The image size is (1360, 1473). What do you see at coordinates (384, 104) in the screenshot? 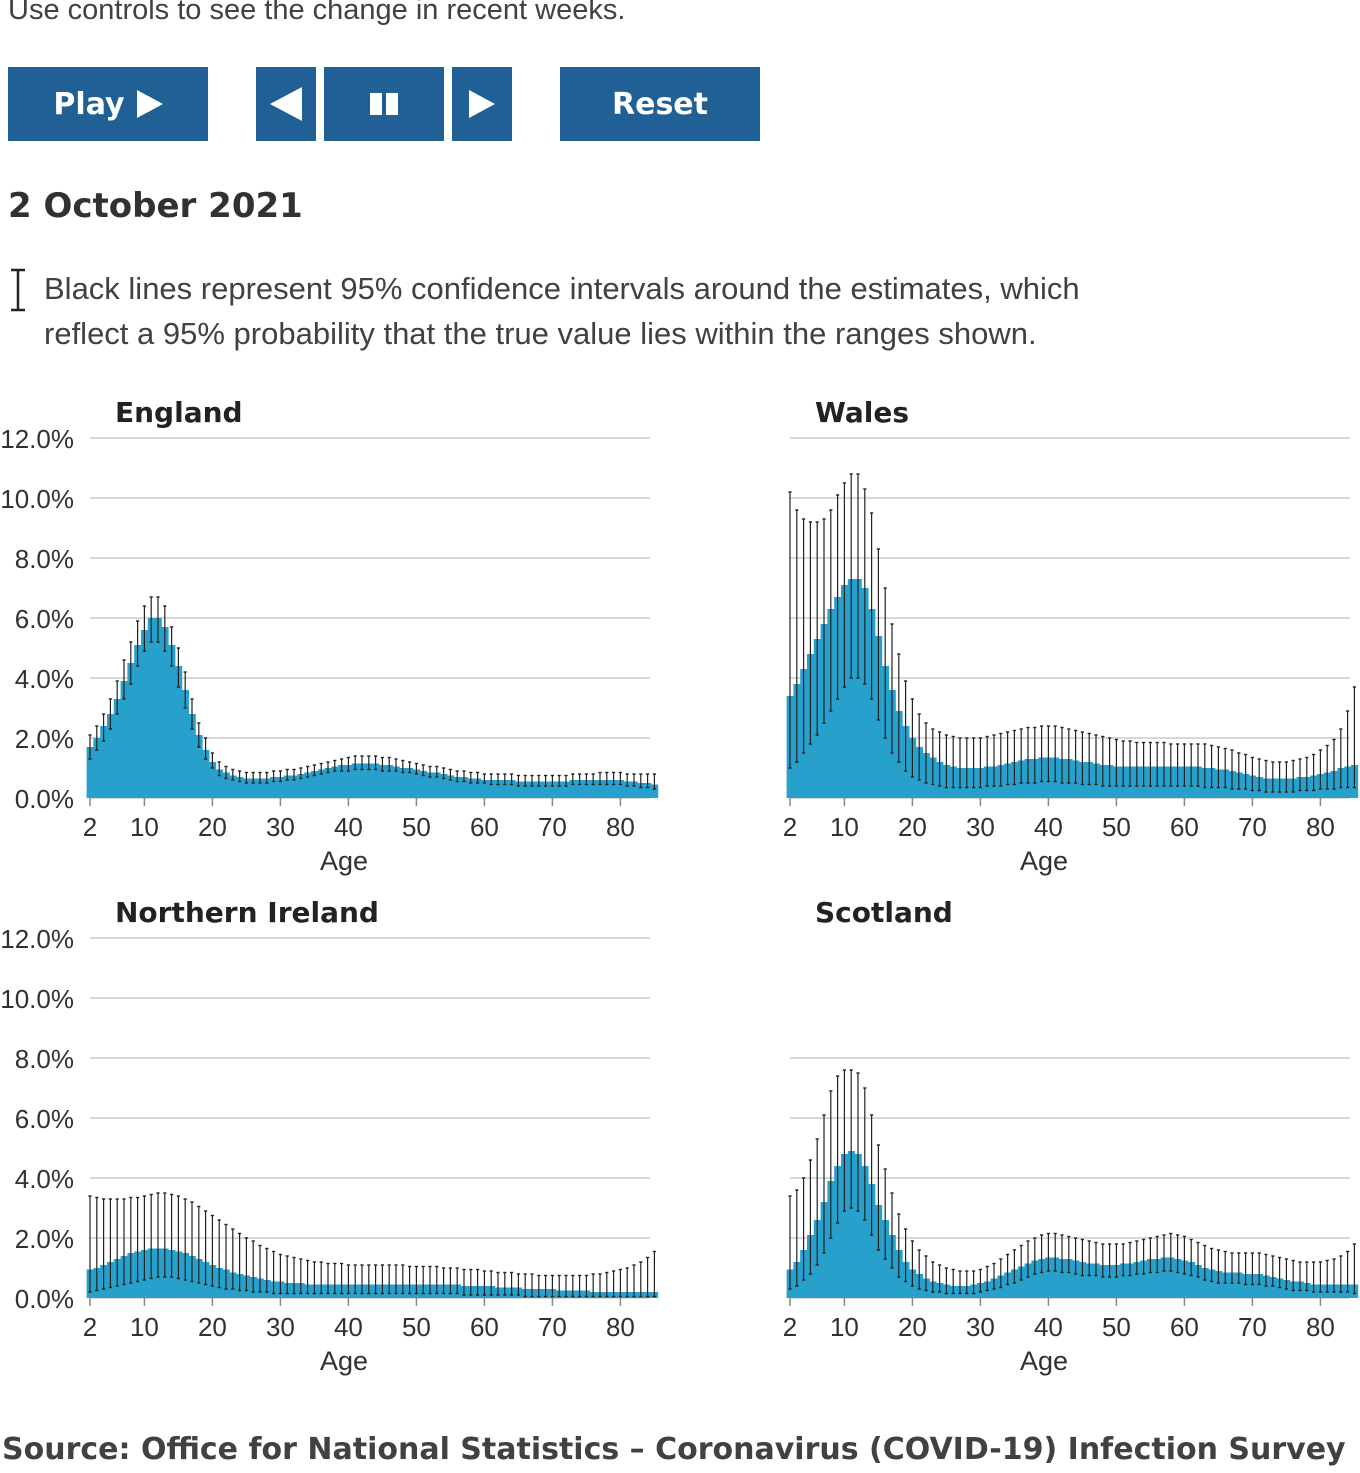
I see `pause-button` at bounding box center [384, 104].